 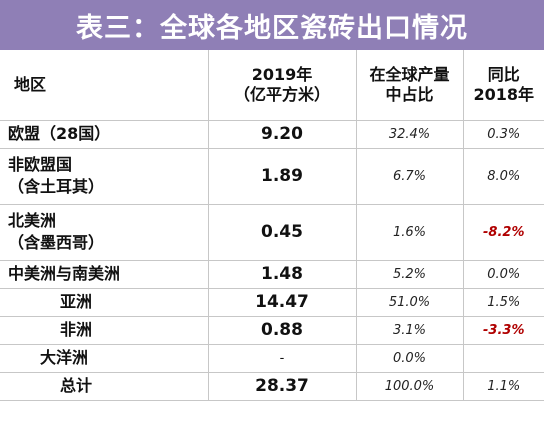 What do you see at coordinates (40, 164) in the screenshot?
I see `region-line1: 非欧盟国` at bounding box center [40, 164].